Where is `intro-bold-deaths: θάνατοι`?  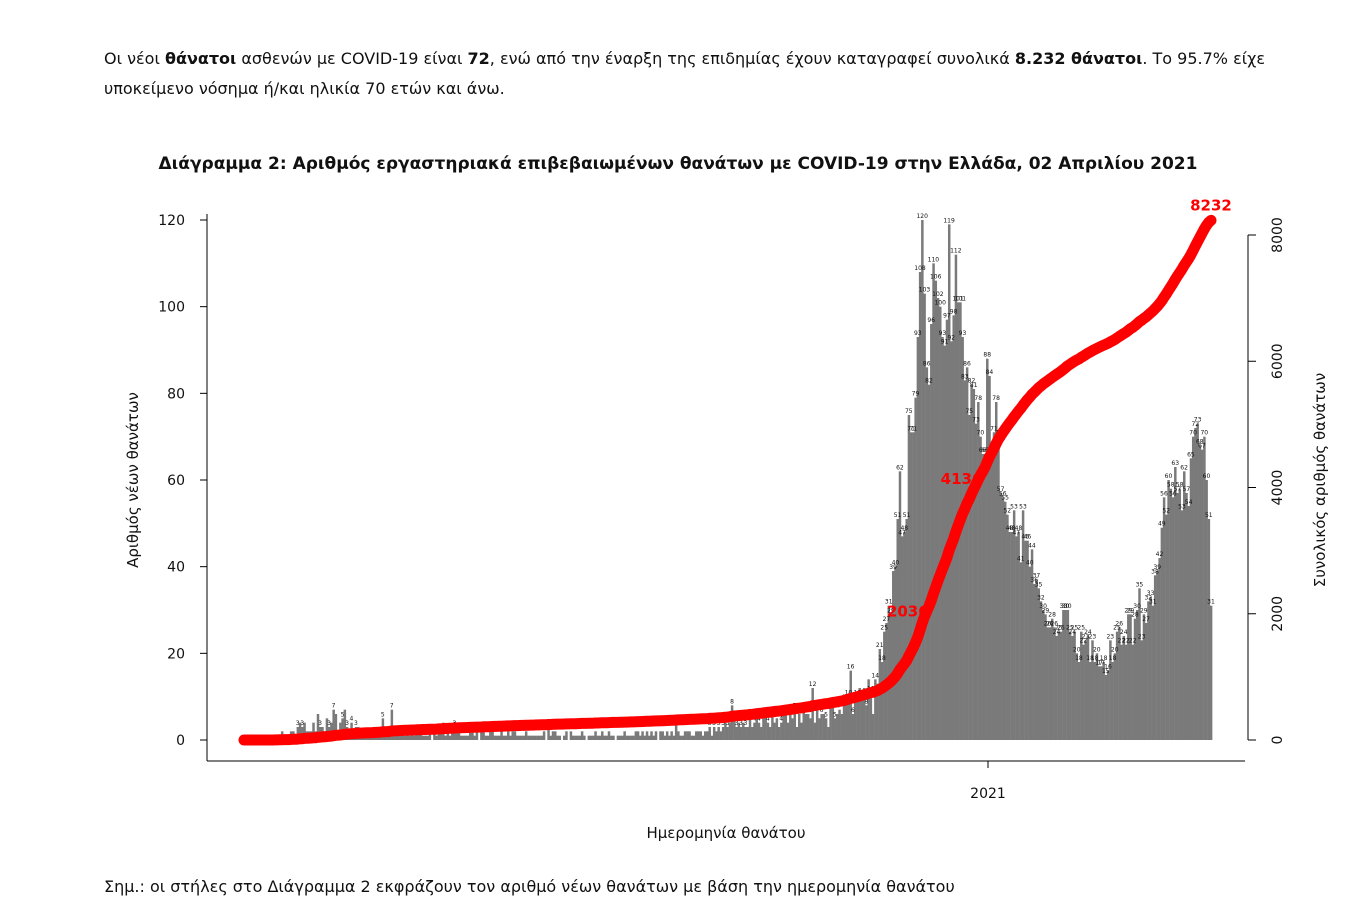
intro-bold-deaths: θάνατοι is located at coordinates (200, 58).